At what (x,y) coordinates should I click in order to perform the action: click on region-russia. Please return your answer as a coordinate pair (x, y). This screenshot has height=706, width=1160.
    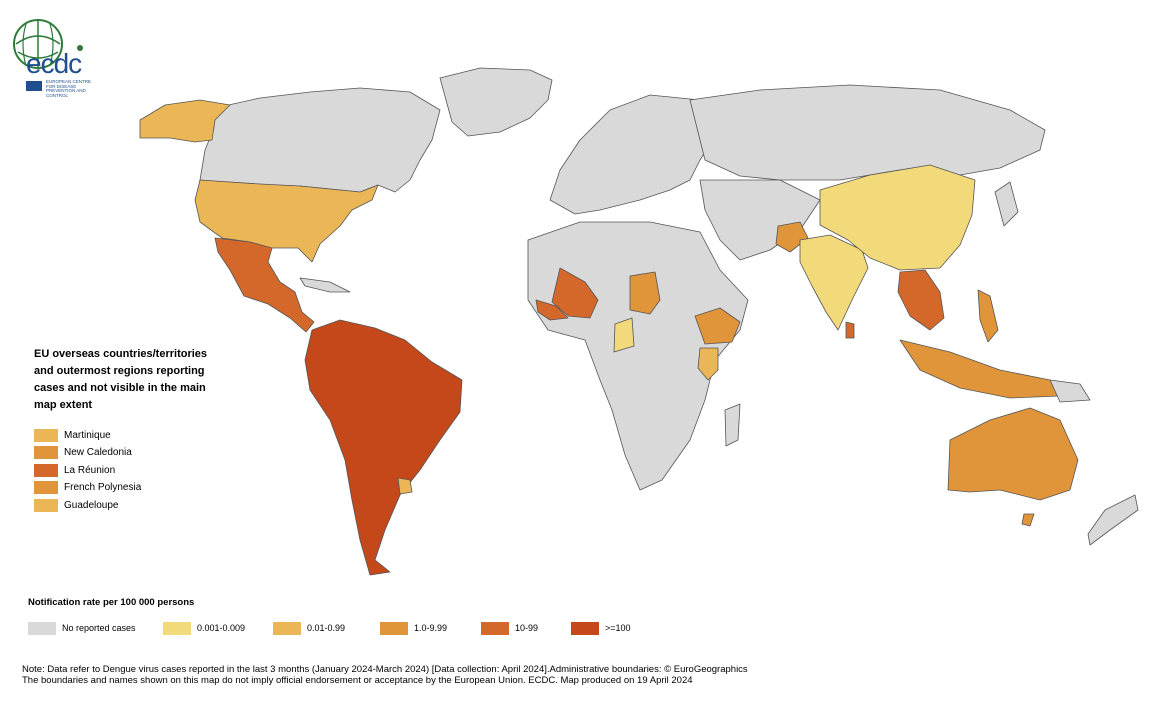
    Looking at the image, I should click on (867, 132).